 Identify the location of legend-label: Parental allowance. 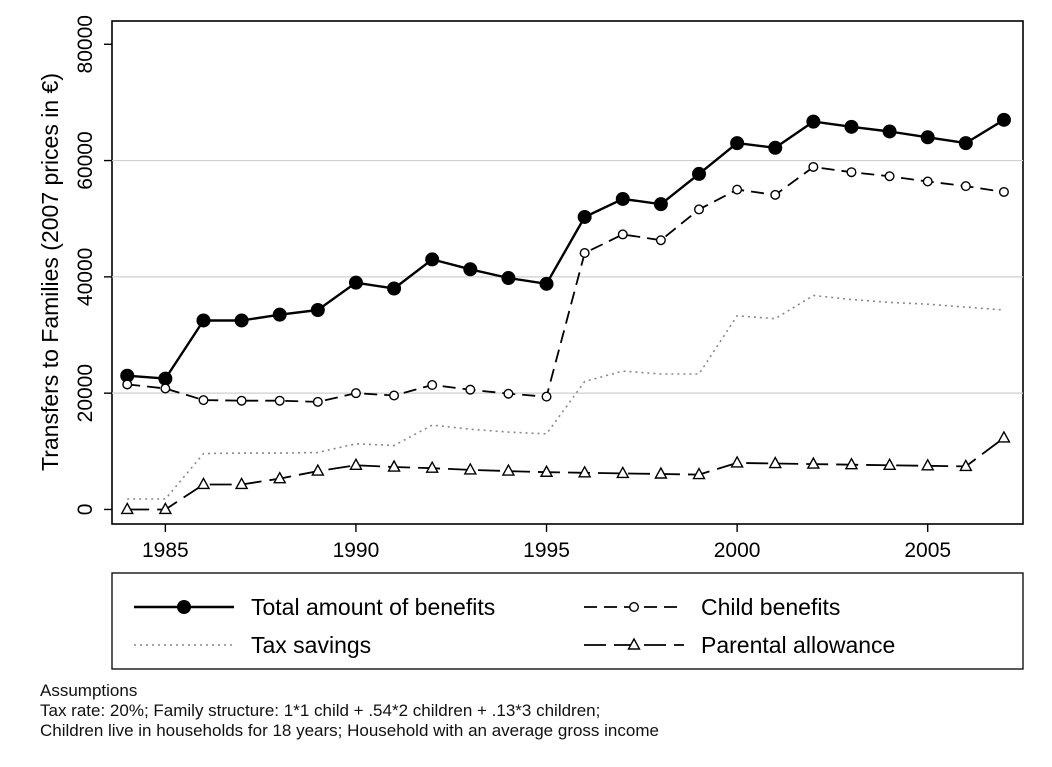
(798, 645).